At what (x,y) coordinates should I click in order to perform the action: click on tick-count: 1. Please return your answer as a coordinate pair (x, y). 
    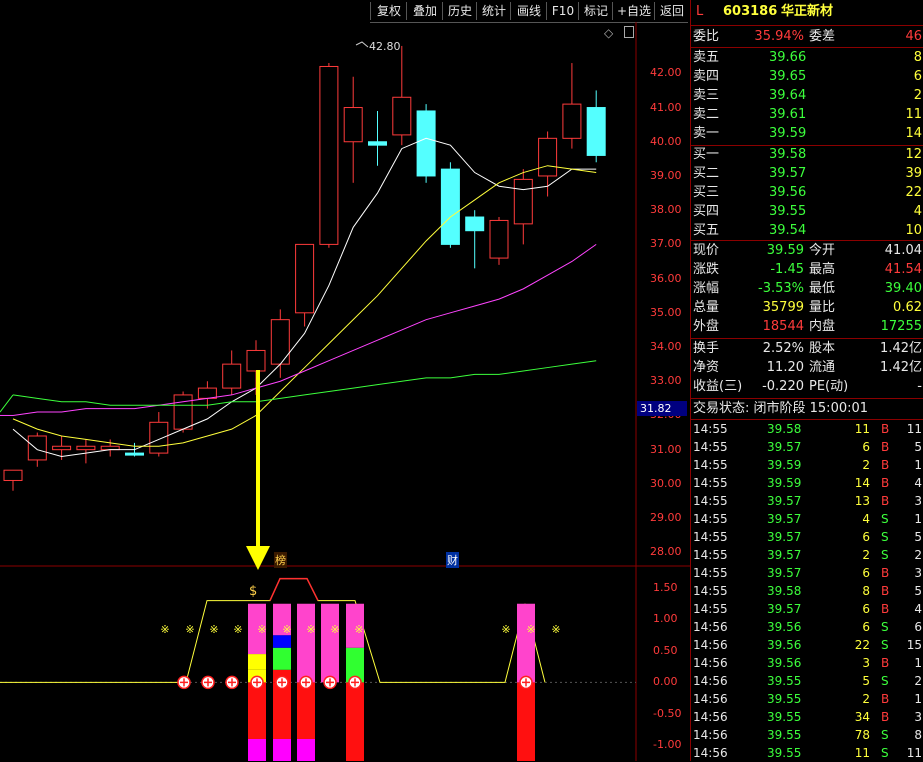
    Looking at the image, I should click on (918, 465).